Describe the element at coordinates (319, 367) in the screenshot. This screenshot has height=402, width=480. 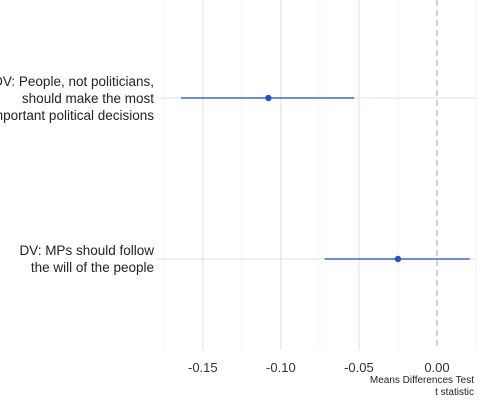
I see `x-axis-tick-labels: -0.15 -0.10 -0.05 0.00` at that location.